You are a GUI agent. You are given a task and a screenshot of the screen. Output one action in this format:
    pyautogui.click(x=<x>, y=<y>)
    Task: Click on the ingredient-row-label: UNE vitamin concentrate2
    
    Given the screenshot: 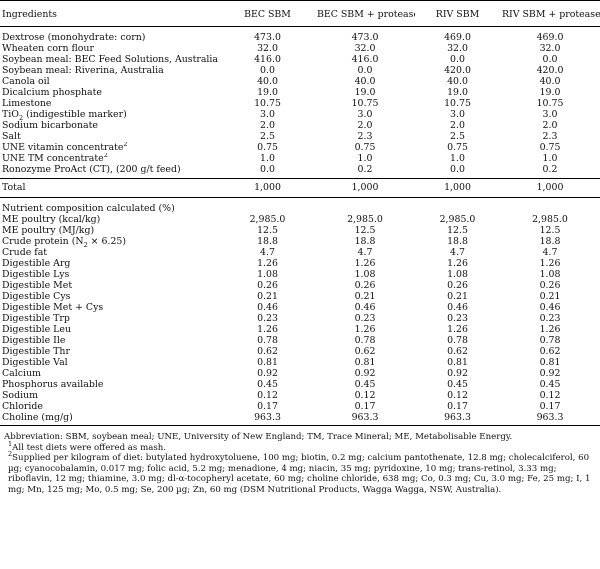 What is the action you would take?
    pyautogui.click(x=110, y=147)
    